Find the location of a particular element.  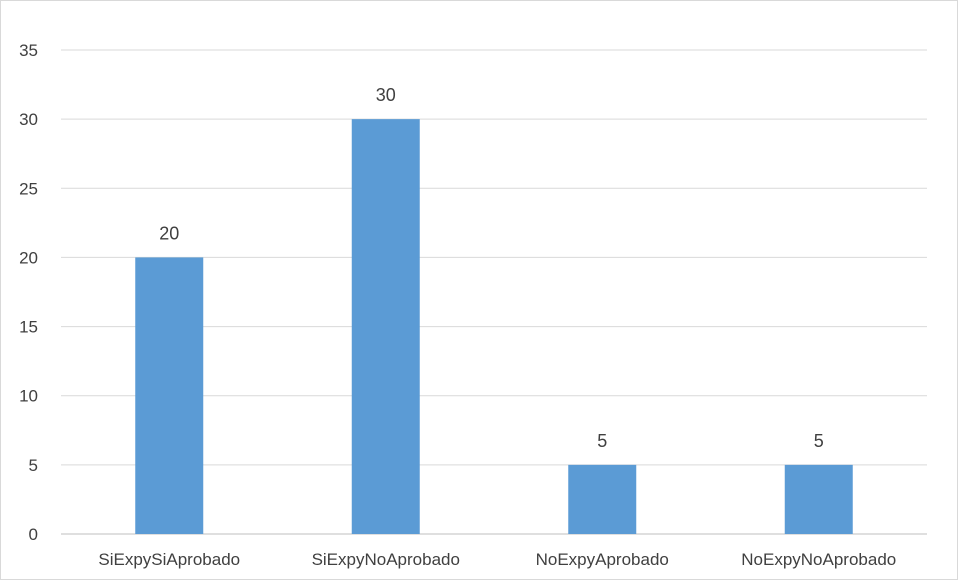

y-tick-label: 5 is located at coordinates (33, 465).